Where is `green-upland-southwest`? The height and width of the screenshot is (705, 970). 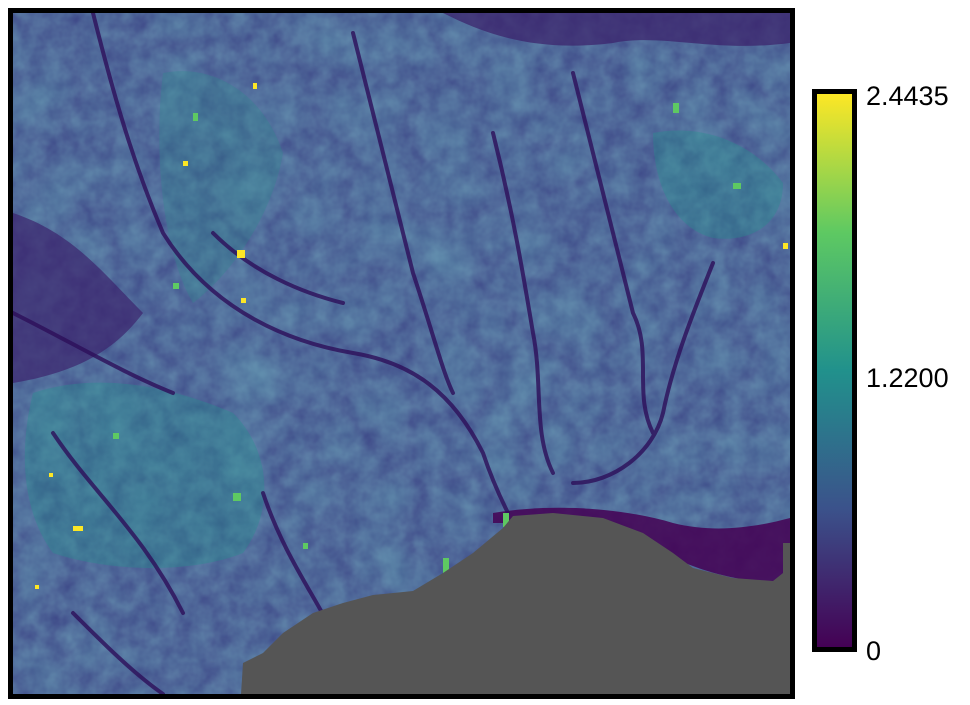 green-upland-southwest is located at coordinates (144, 475).